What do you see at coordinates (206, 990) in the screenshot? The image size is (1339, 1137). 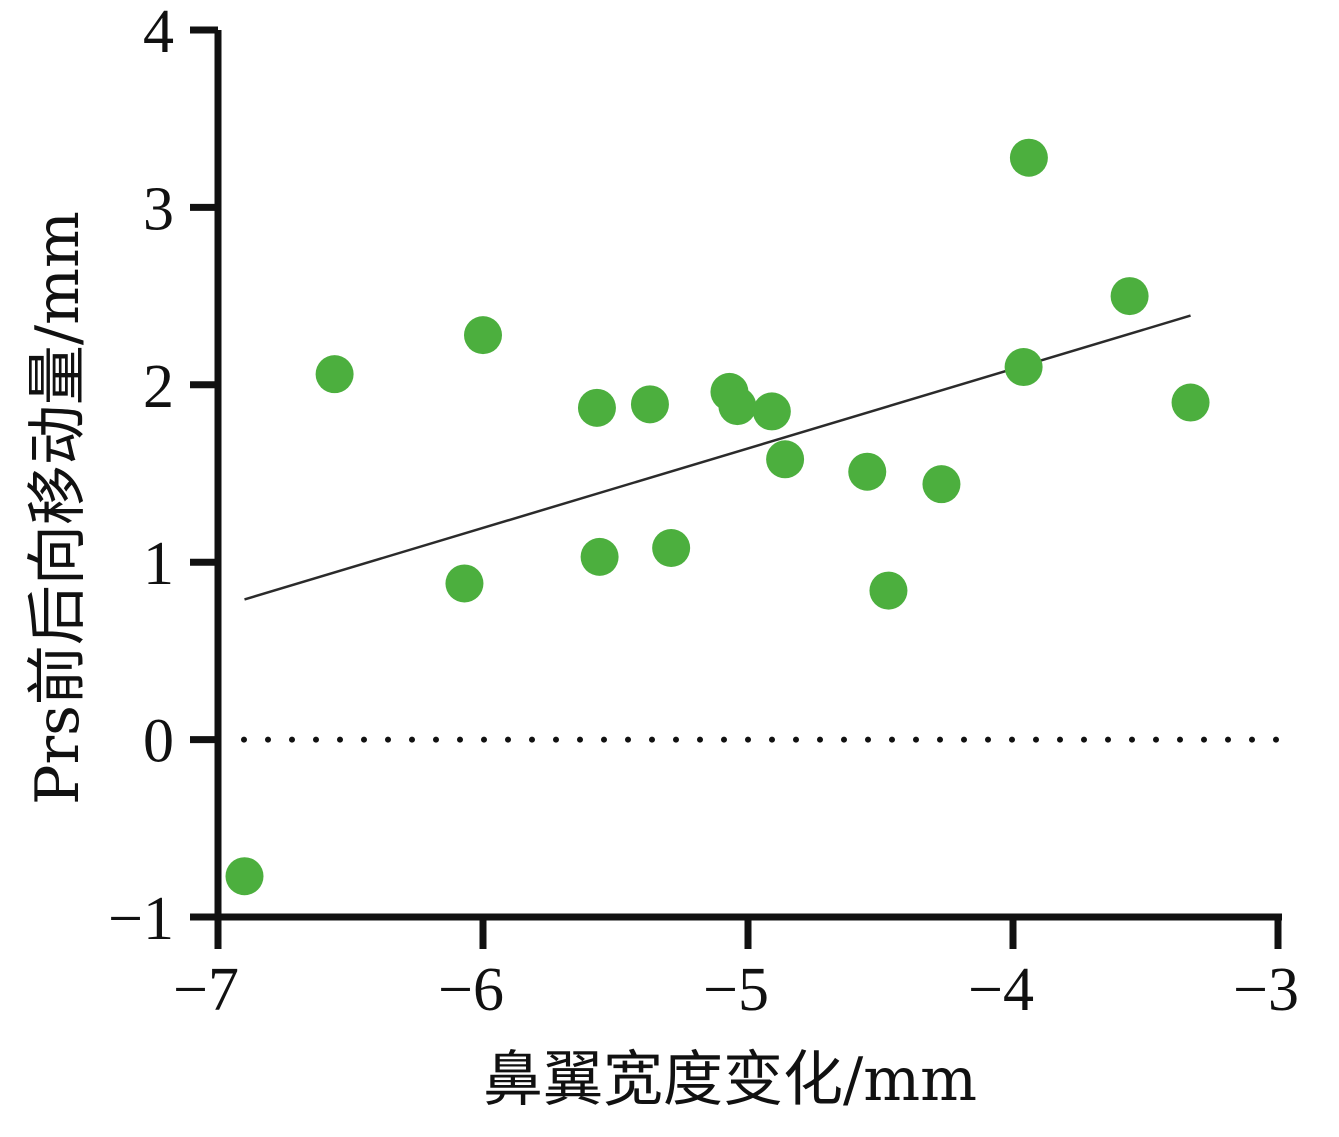 I see `x-tick-label: −7` at bounding box center [206, 990].